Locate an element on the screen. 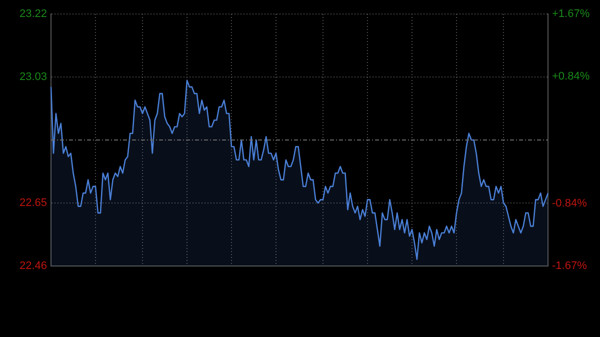 Image resolution: width=600 pixels, height=337 pixels. y-tick-label: 22.65 is located at coordinates (33, 203).